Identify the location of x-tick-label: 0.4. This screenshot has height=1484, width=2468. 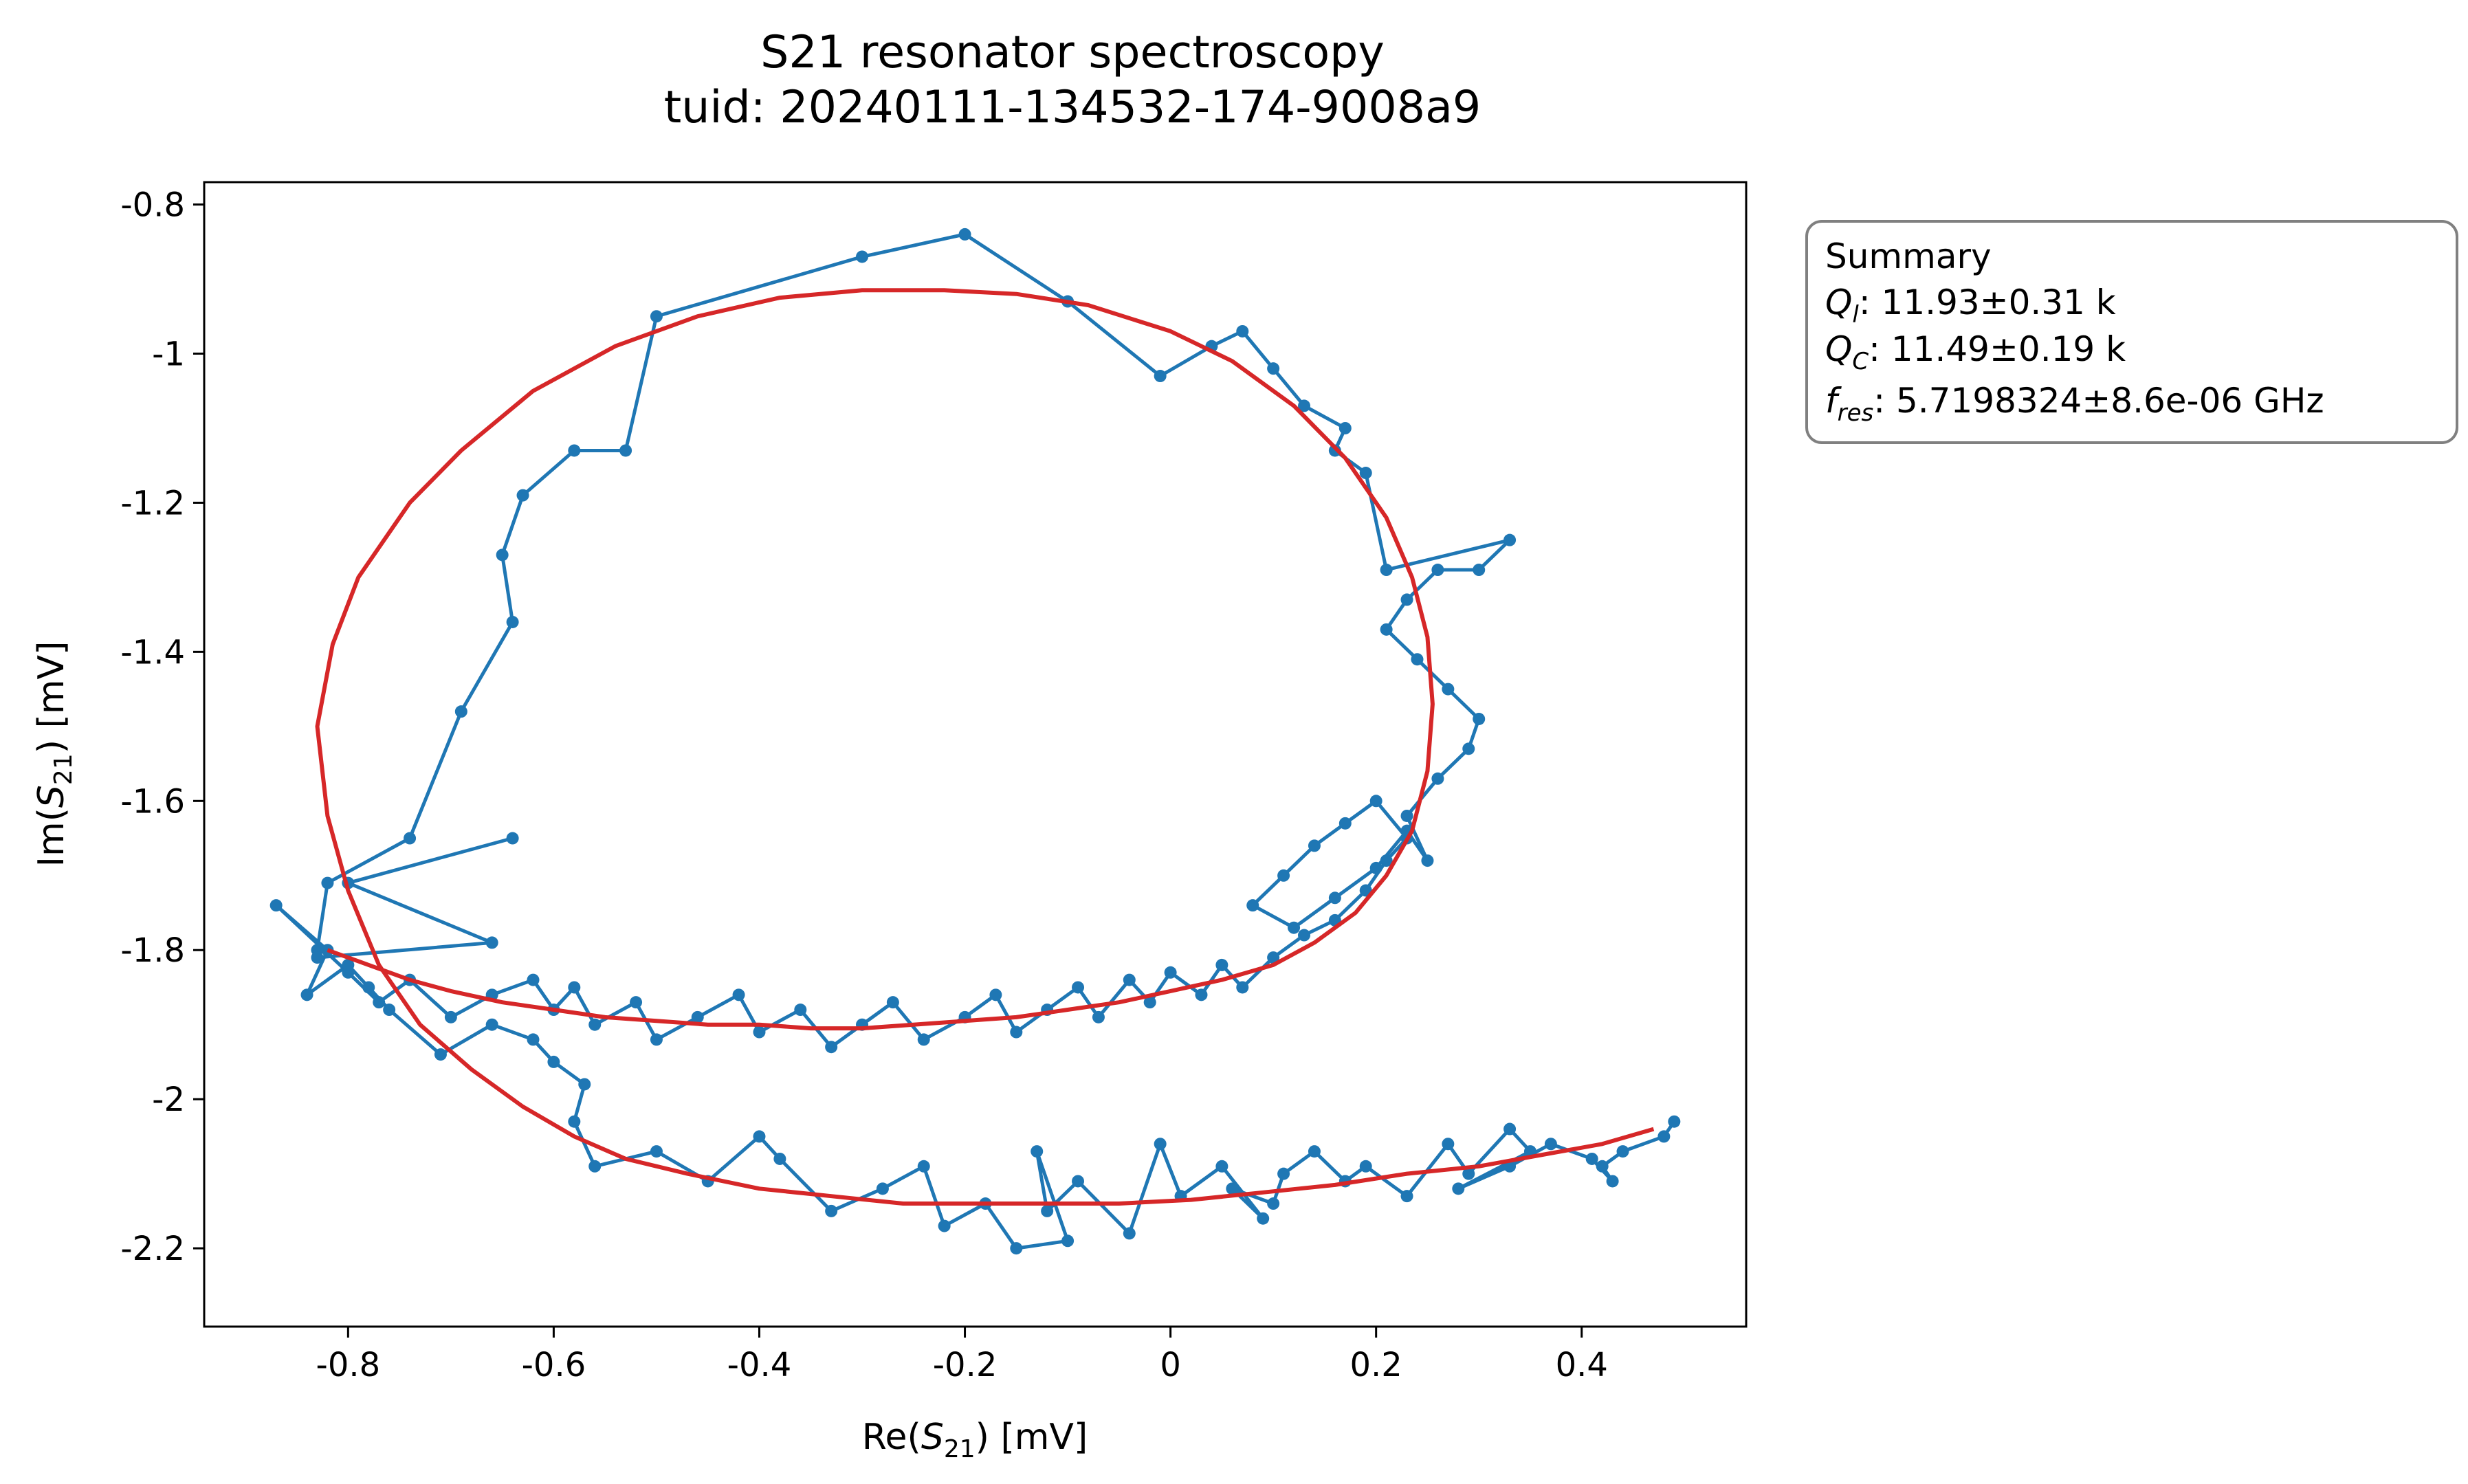
(1582, 1365).